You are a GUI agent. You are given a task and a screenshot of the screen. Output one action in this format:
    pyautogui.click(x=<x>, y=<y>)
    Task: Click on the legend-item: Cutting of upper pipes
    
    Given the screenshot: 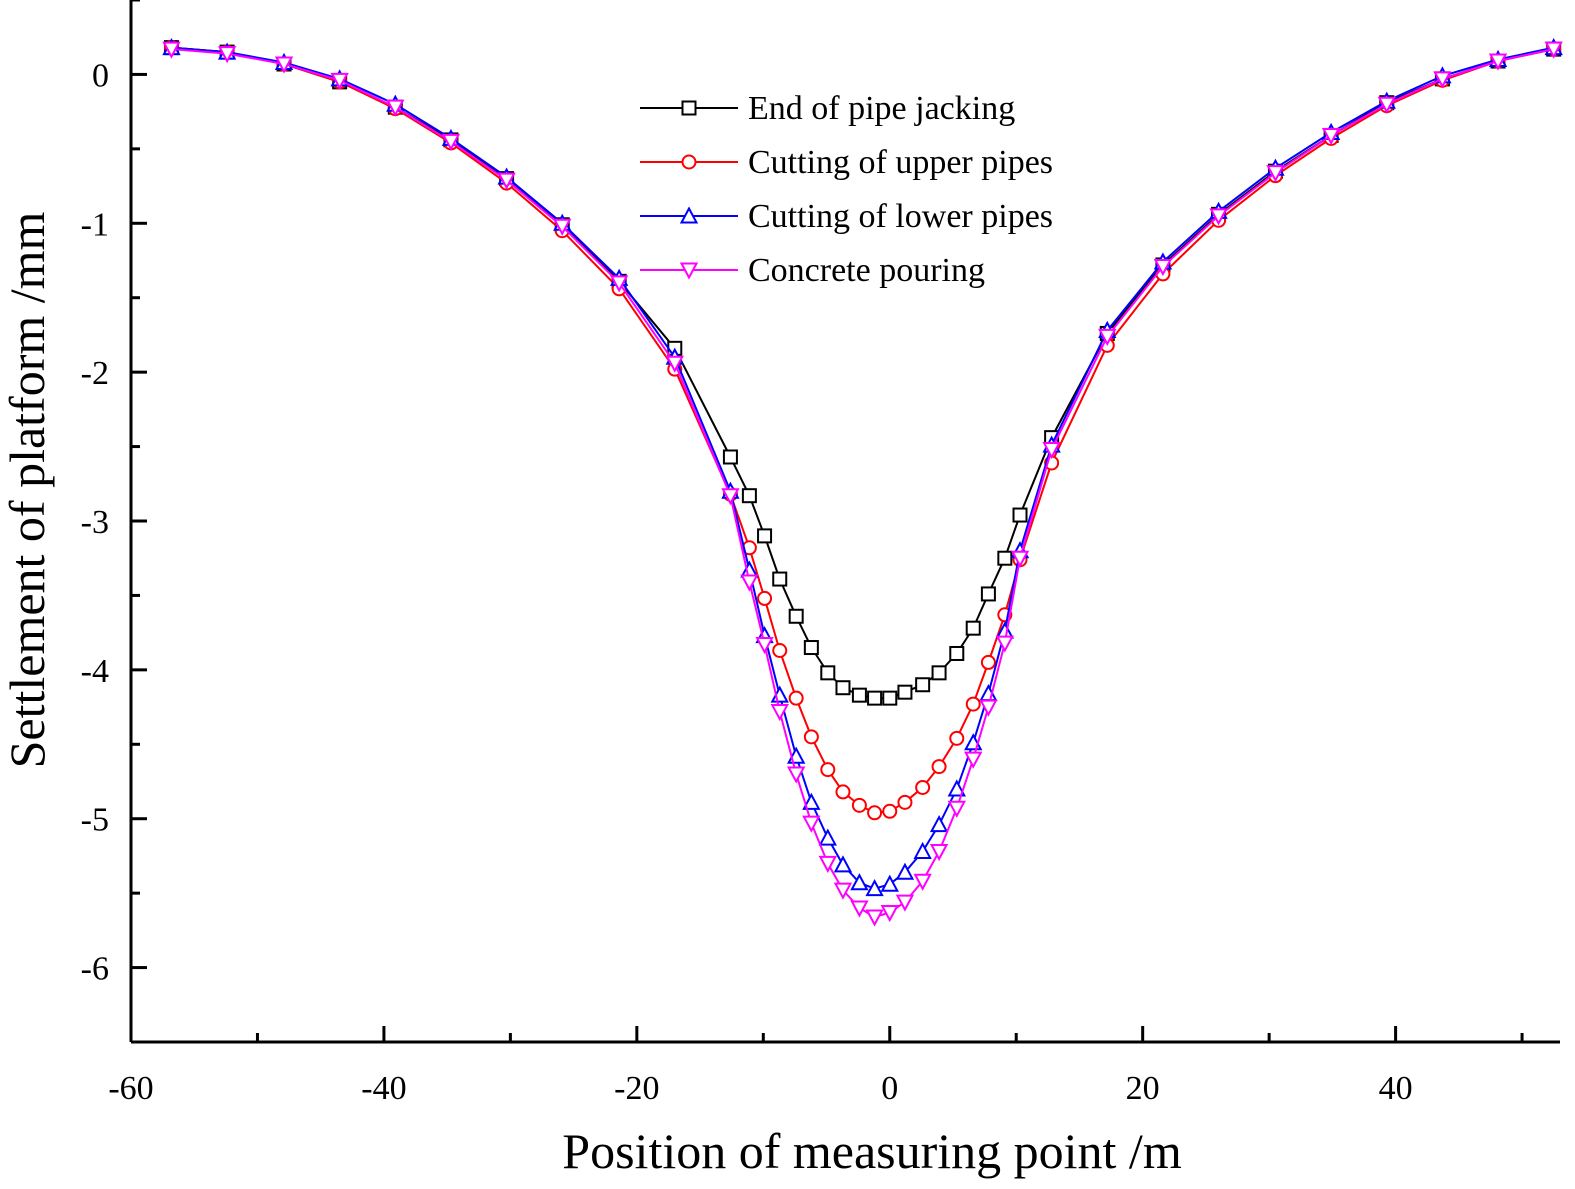 What is the action you would take?
    pyautogui.click(x=846, y=162)
    